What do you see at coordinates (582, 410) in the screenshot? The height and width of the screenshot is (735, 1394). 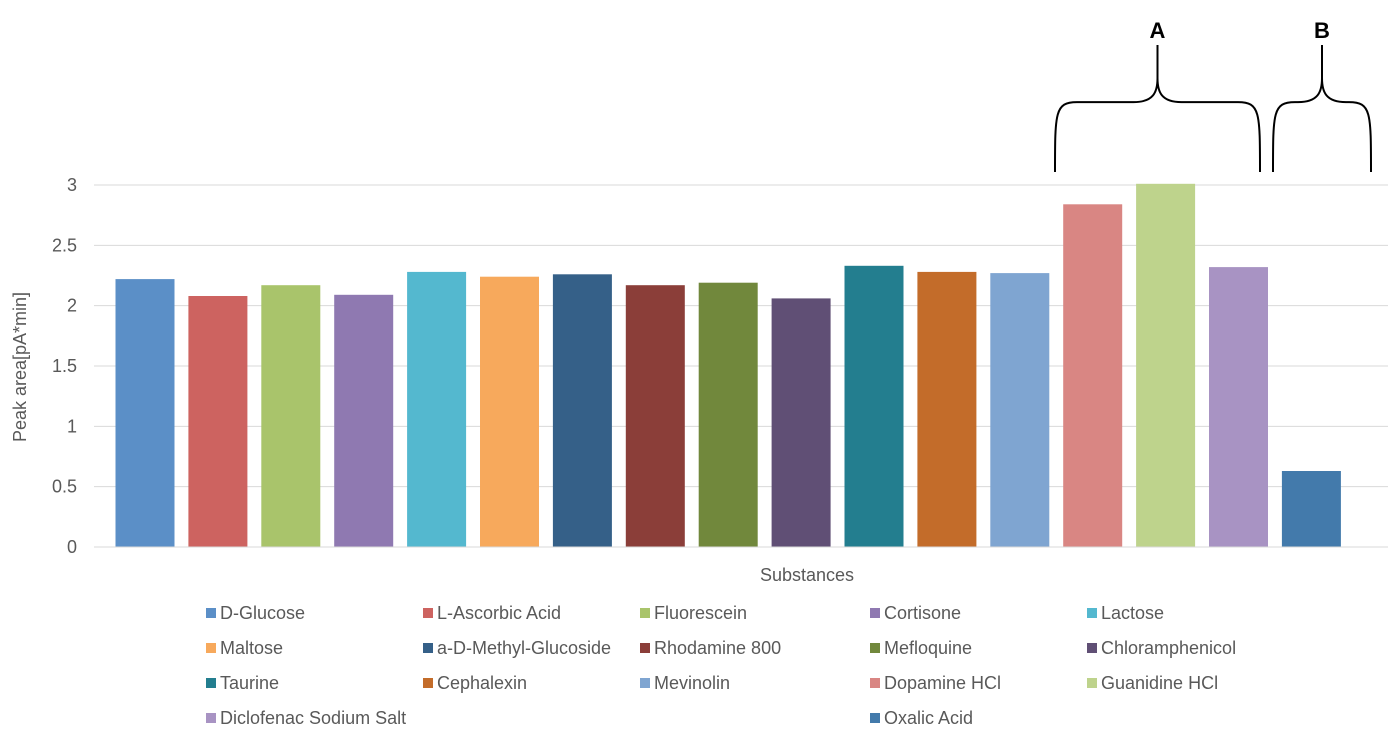 I see `bar-a-d-methyl-glucoside` at bounding box center [582, 410].